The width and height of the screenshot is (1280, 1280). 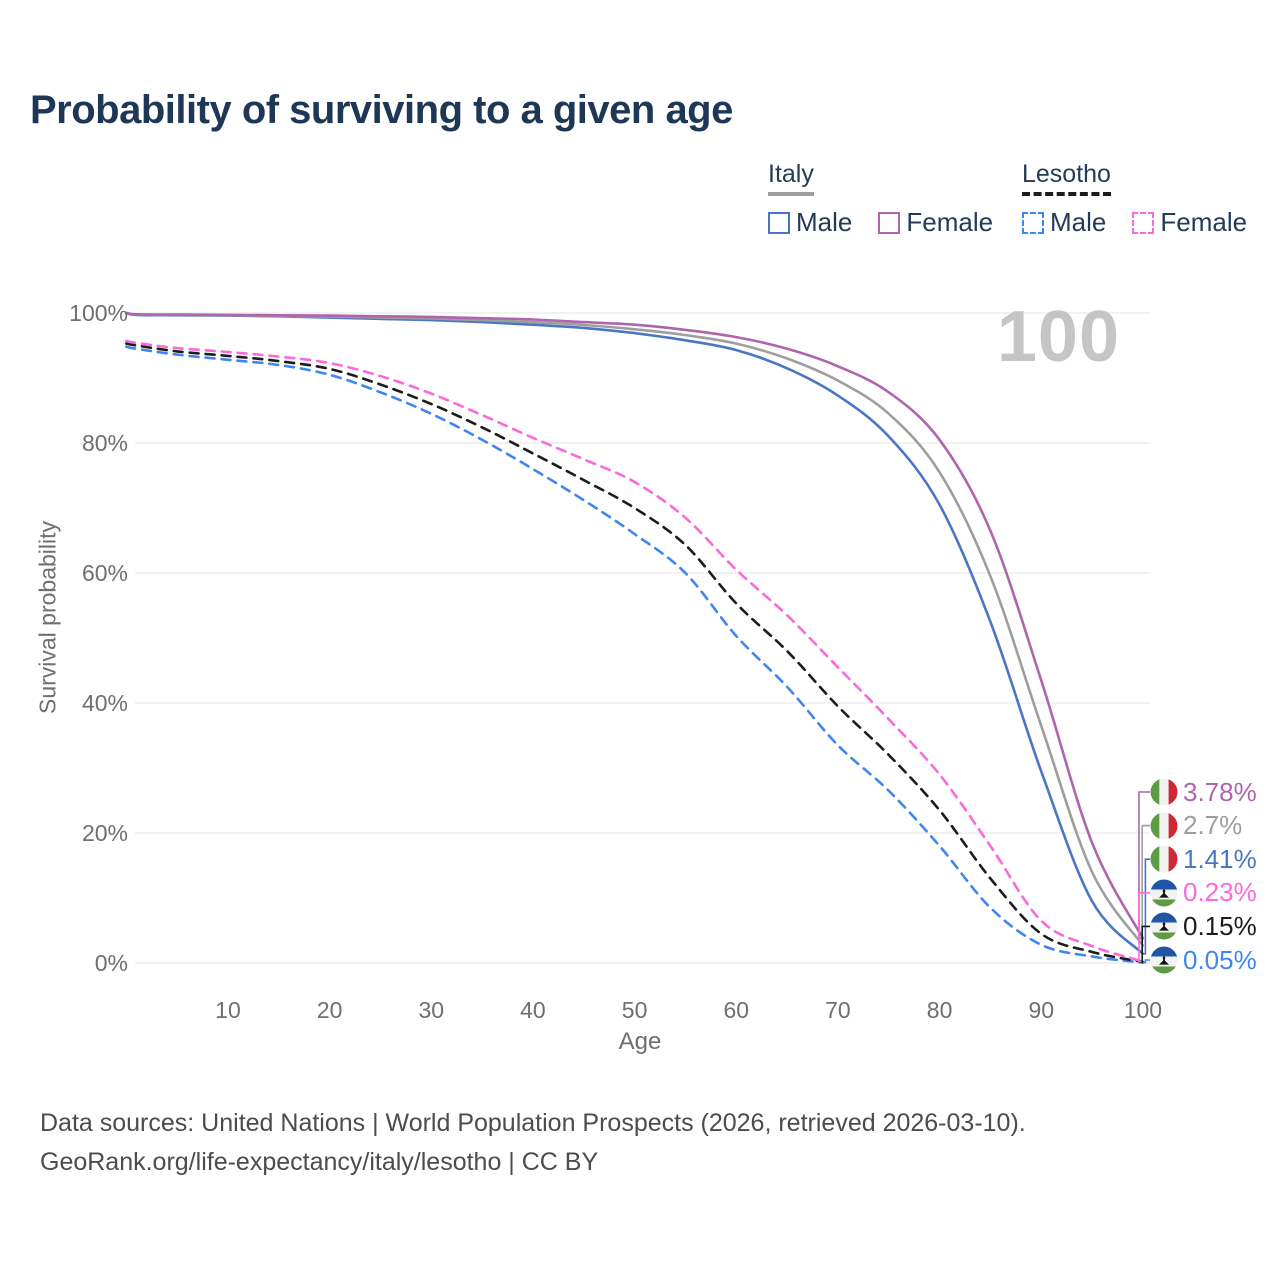 I want to click on italy-female-swatch-icon, so click(x=889, y=222).